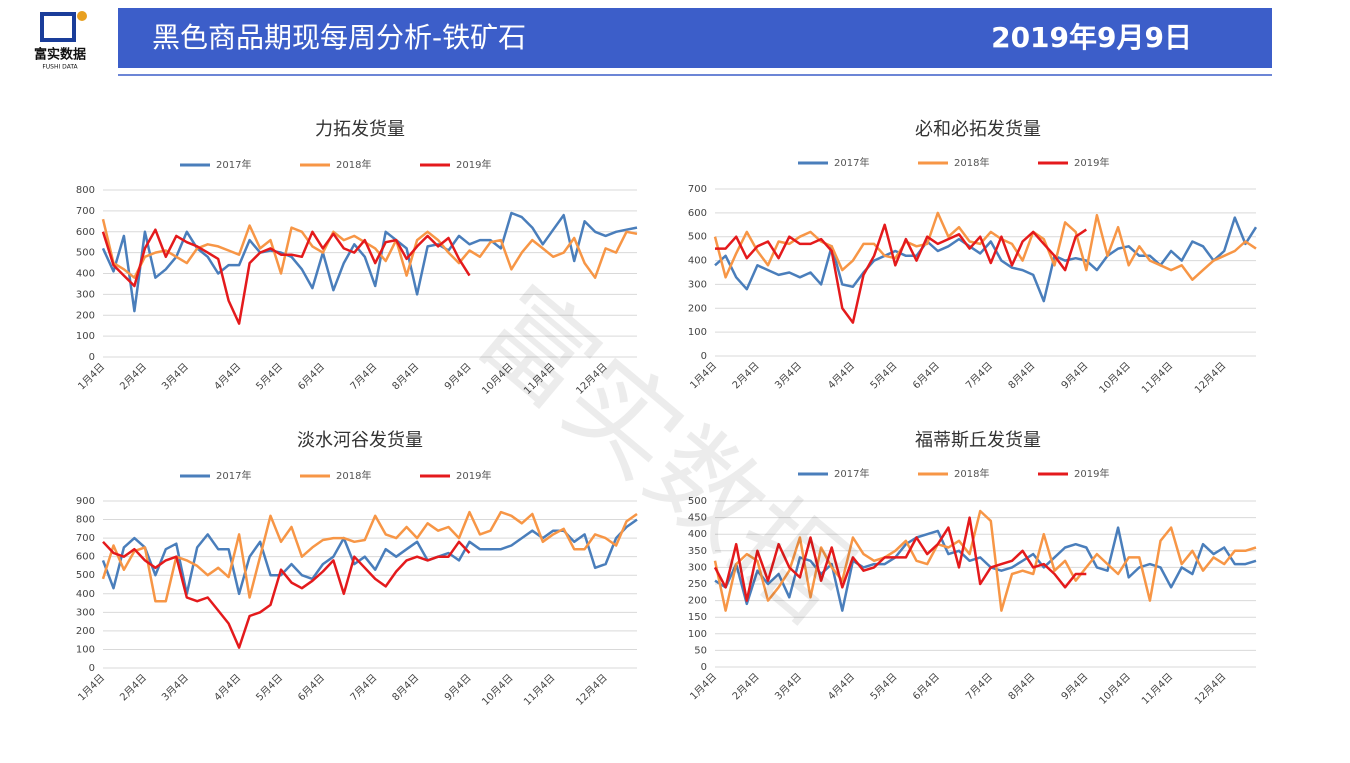 The width and height of the screenshot is (1350, 763). What do you see at coordinates (1091, 37) in the screenshot?
I see `header-date: 2019年9月9日` at bounding box center [1091, 37].